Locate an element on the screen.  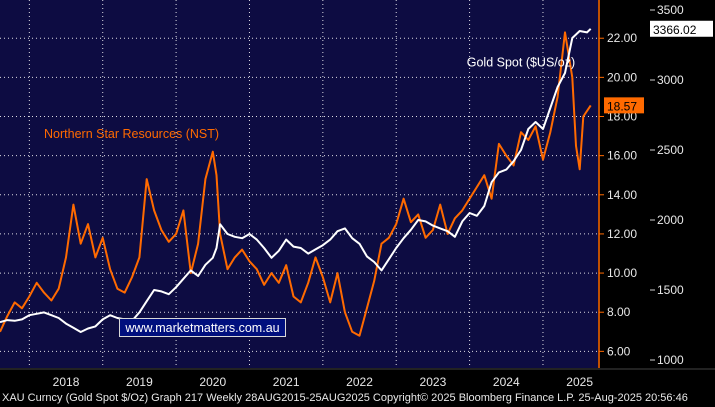
y-right-tick-label-1000: 1000 is located at coordinates (670, 360).